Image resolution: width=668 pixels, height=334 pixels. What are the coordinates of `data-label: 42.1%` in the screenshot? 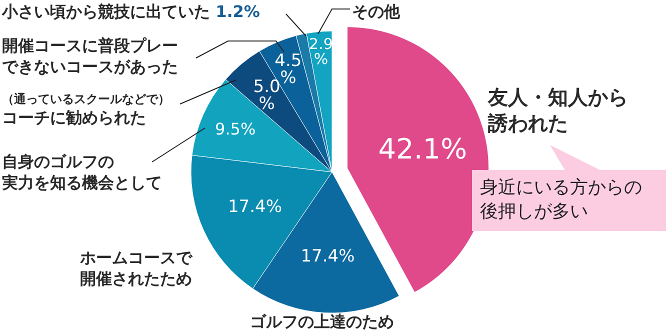 It's located at (423, 149).